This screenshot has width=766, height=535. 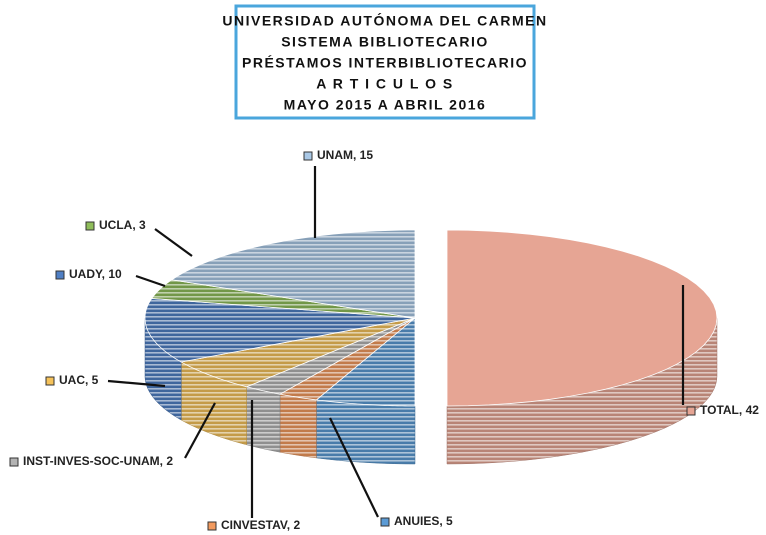 What do you see at coordinates (91, 461) in the screenshot?
I see `label-category: INST-INVES-SOC-UNAM` at bounding box center [91, 461].